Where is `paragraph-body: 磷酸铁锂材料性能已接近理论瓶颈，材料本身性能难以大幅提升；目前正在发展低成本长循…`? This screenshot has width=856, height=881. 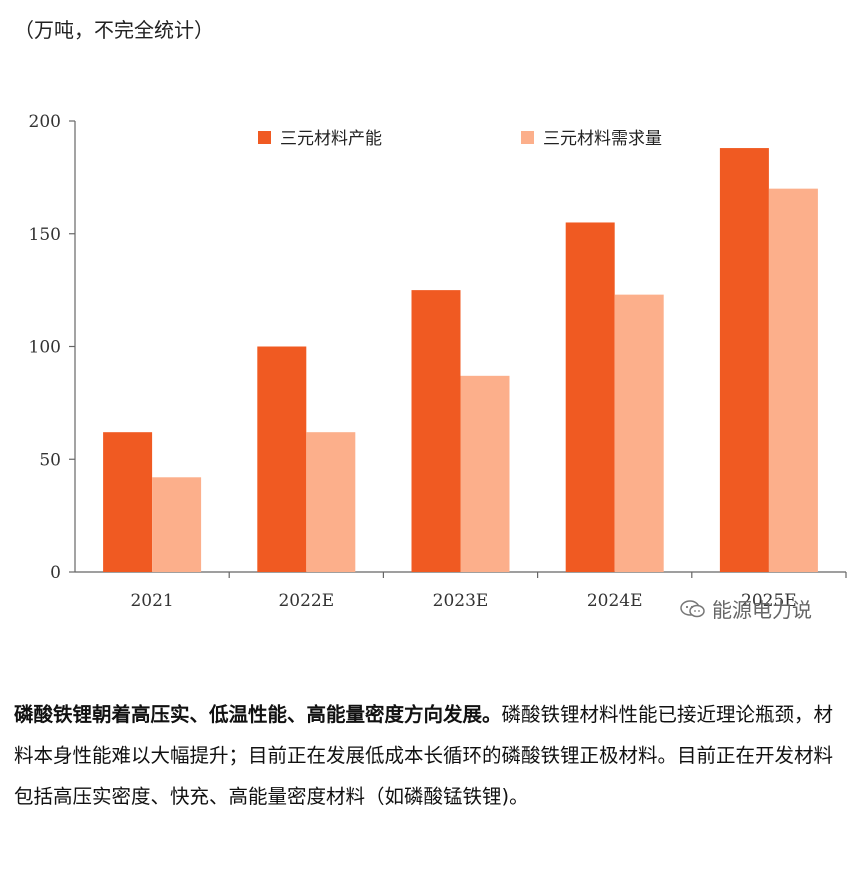
paragraph-body: 磷酸铁锂材料性能已接近理论瓶颈，材料本身性能难以大幅提升；目前正在发展低成本长循… is located at coordinates (424, 755).